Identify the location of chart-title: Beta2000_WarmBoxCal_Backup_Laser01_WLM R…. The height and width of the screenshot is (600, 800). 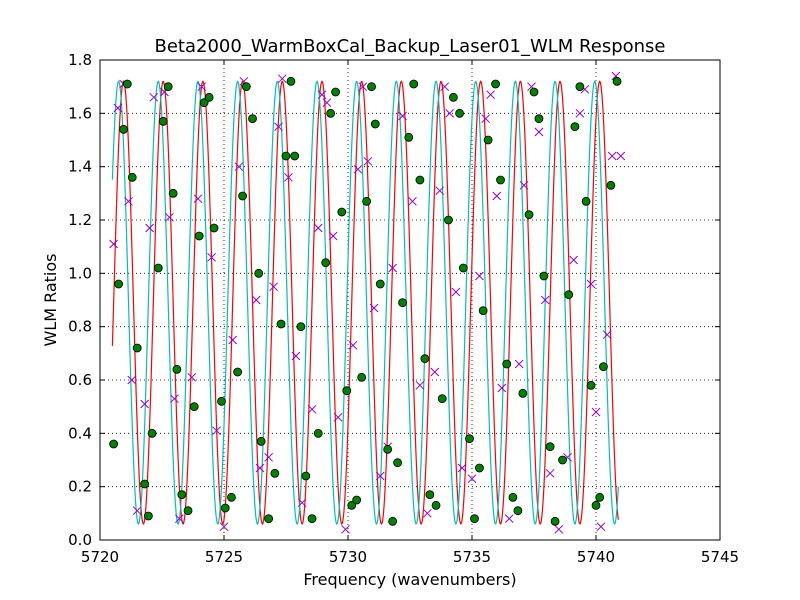
(410, 46).